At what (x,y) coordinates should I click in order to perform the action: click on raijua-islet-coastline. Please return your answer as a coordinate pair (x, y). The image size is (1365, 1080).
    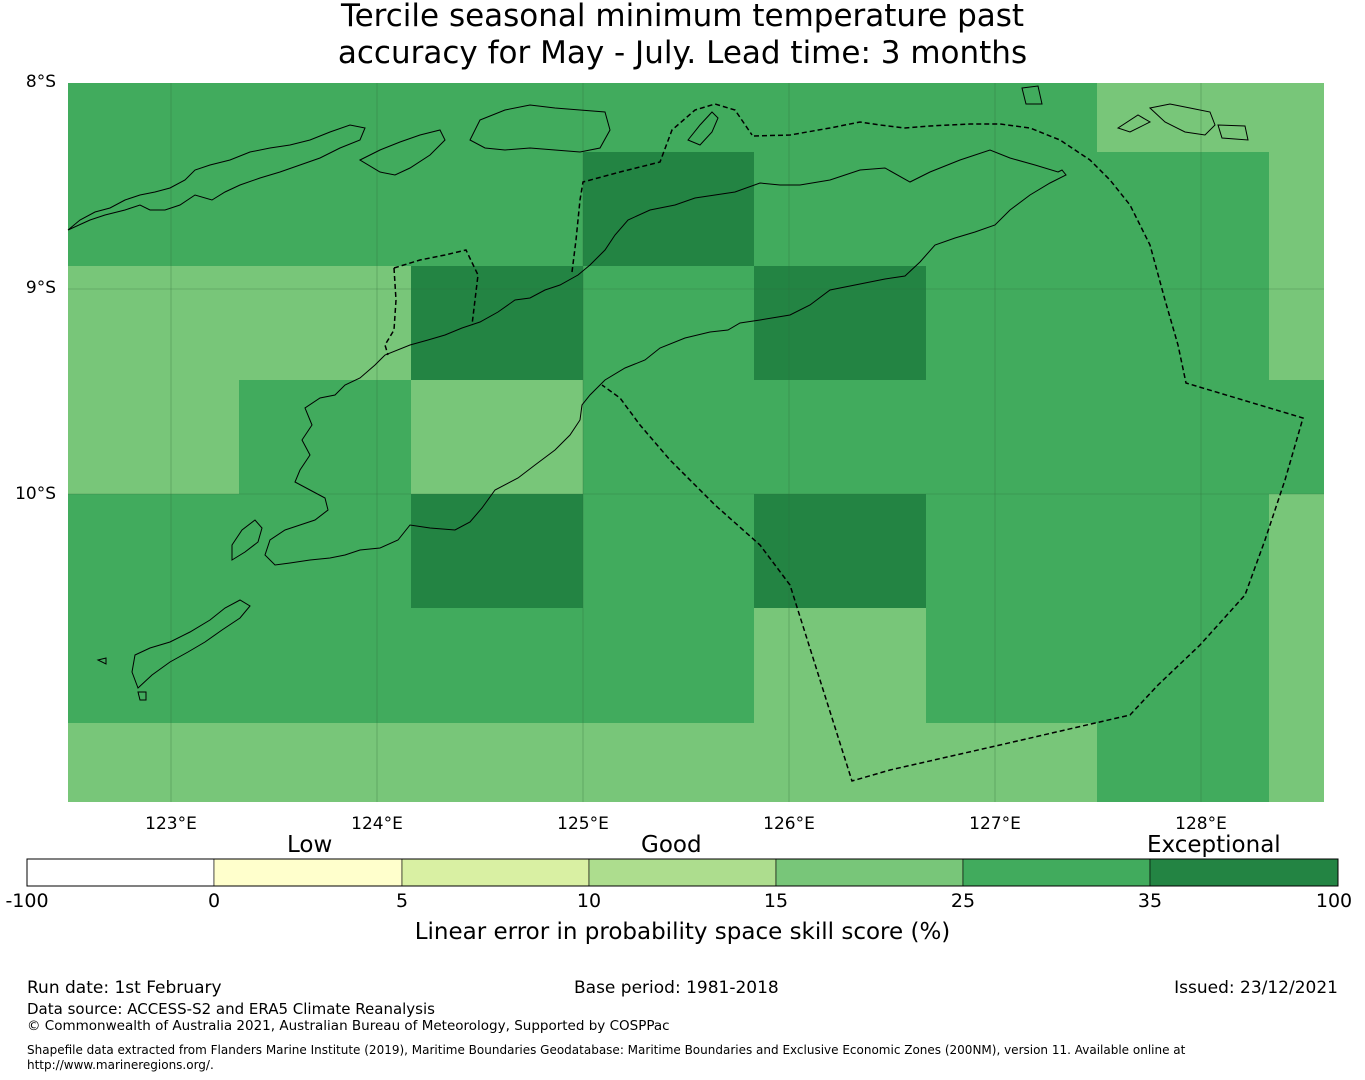
    Looking at the image, I should click on (142, 696).